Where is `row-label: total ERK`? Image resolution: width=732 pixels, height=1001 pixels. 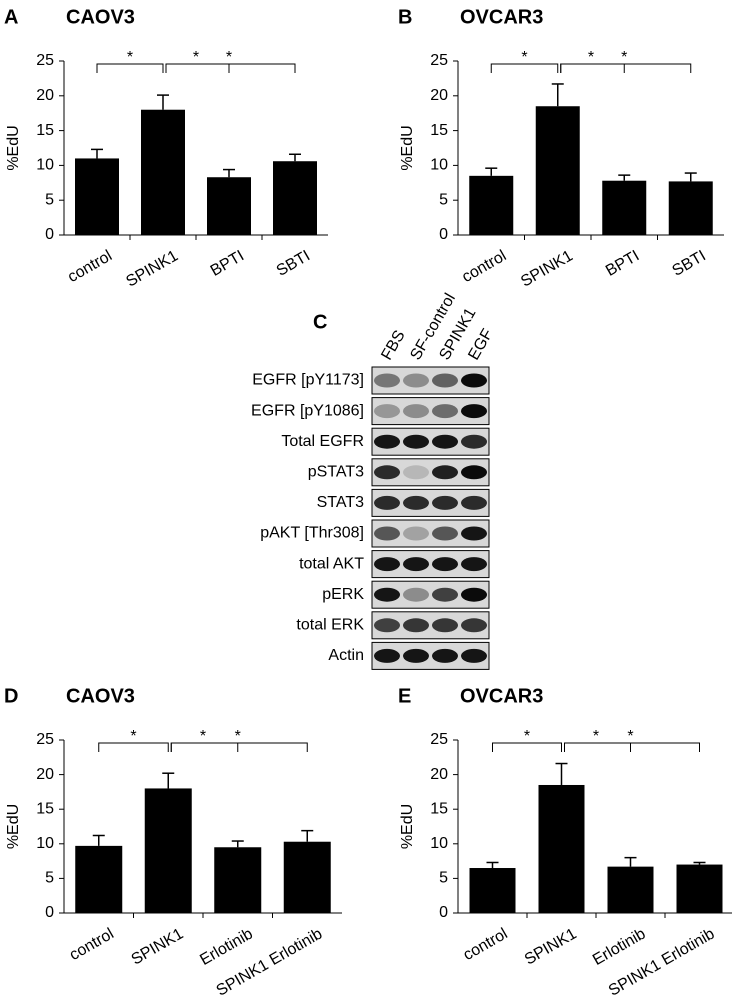
row-label: total ERK is located at coordinates (330, 625).